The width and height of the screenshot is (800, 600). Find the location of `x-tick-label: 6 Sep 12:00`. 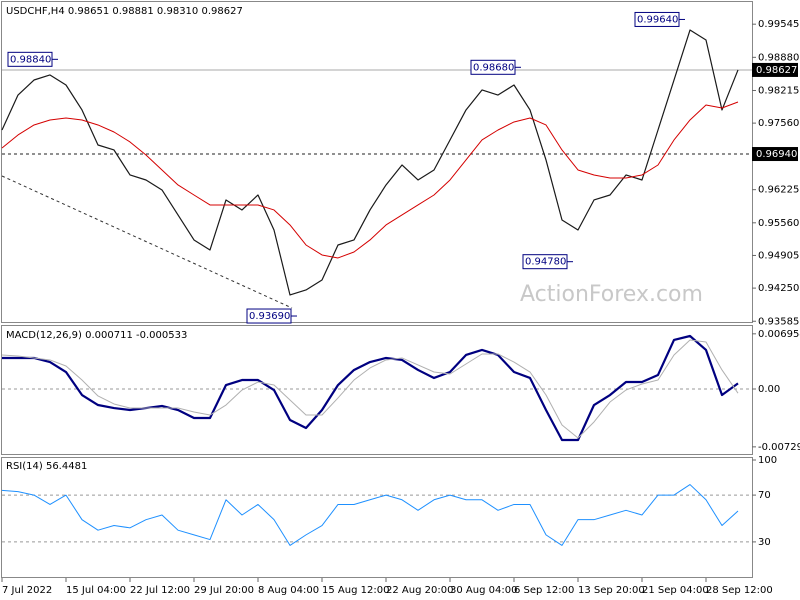

x-tick-label: 6 Sep 12:00 is located at coordinates (544, 590).